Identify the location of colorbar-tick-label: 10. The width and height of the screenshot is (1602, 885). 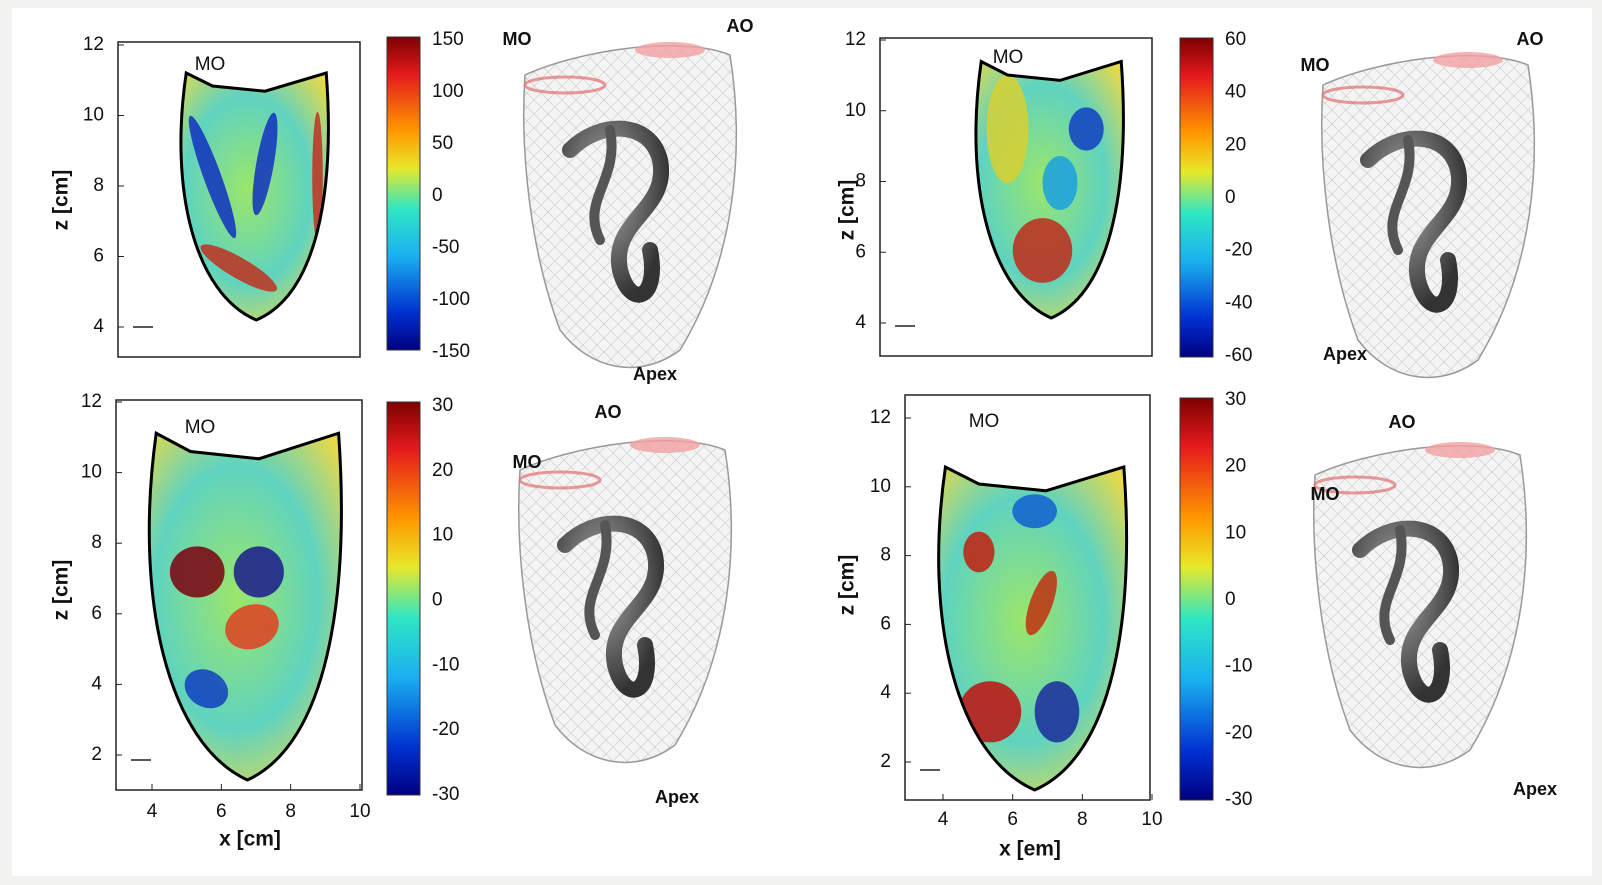
(442, 535).